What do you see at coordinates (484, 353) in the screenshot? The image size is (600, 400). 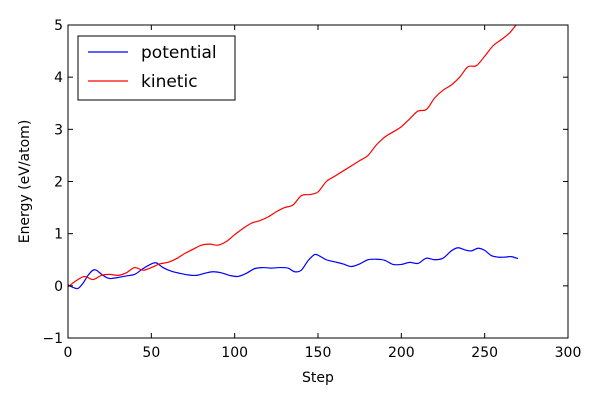 I see `x-tick-label: 250` at bounding box center [484, 353].